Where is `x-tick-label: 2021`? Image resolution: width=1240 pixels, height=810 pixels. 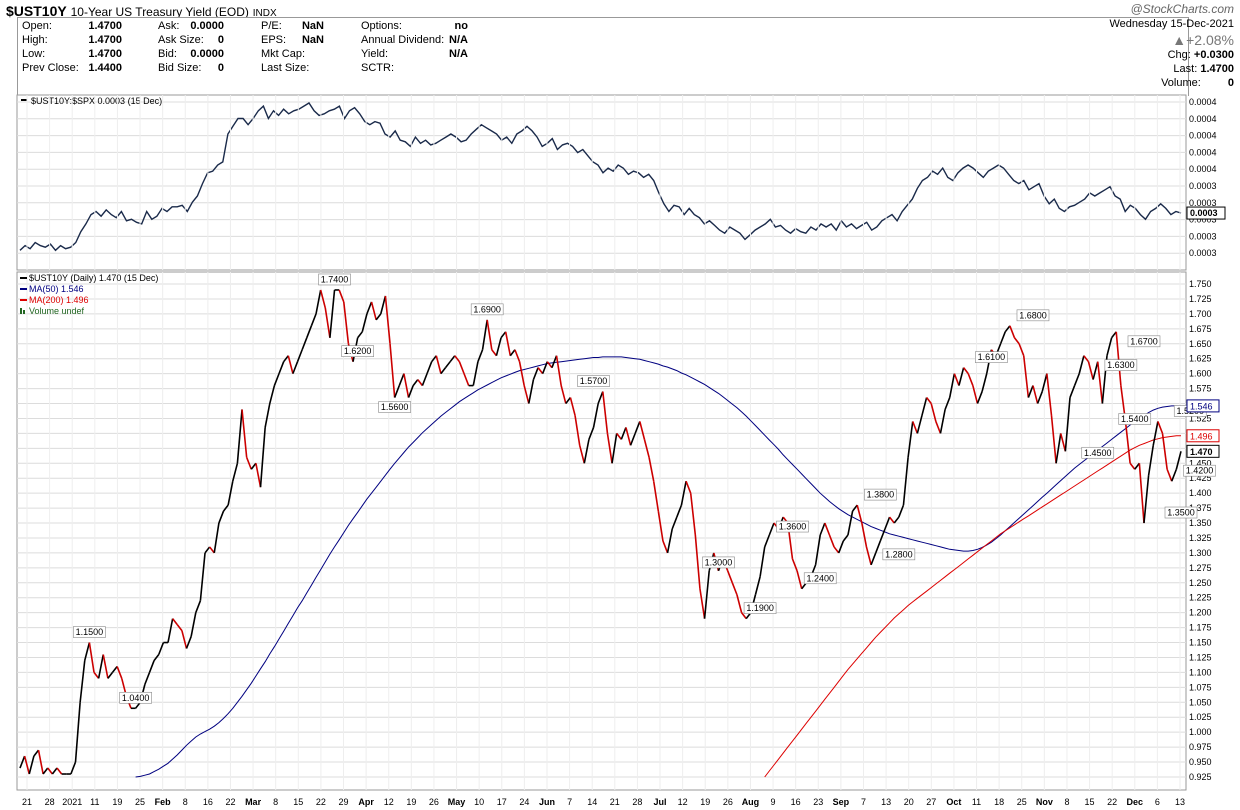
x-tick-label: 2021 is located at coordinates (72, 802).